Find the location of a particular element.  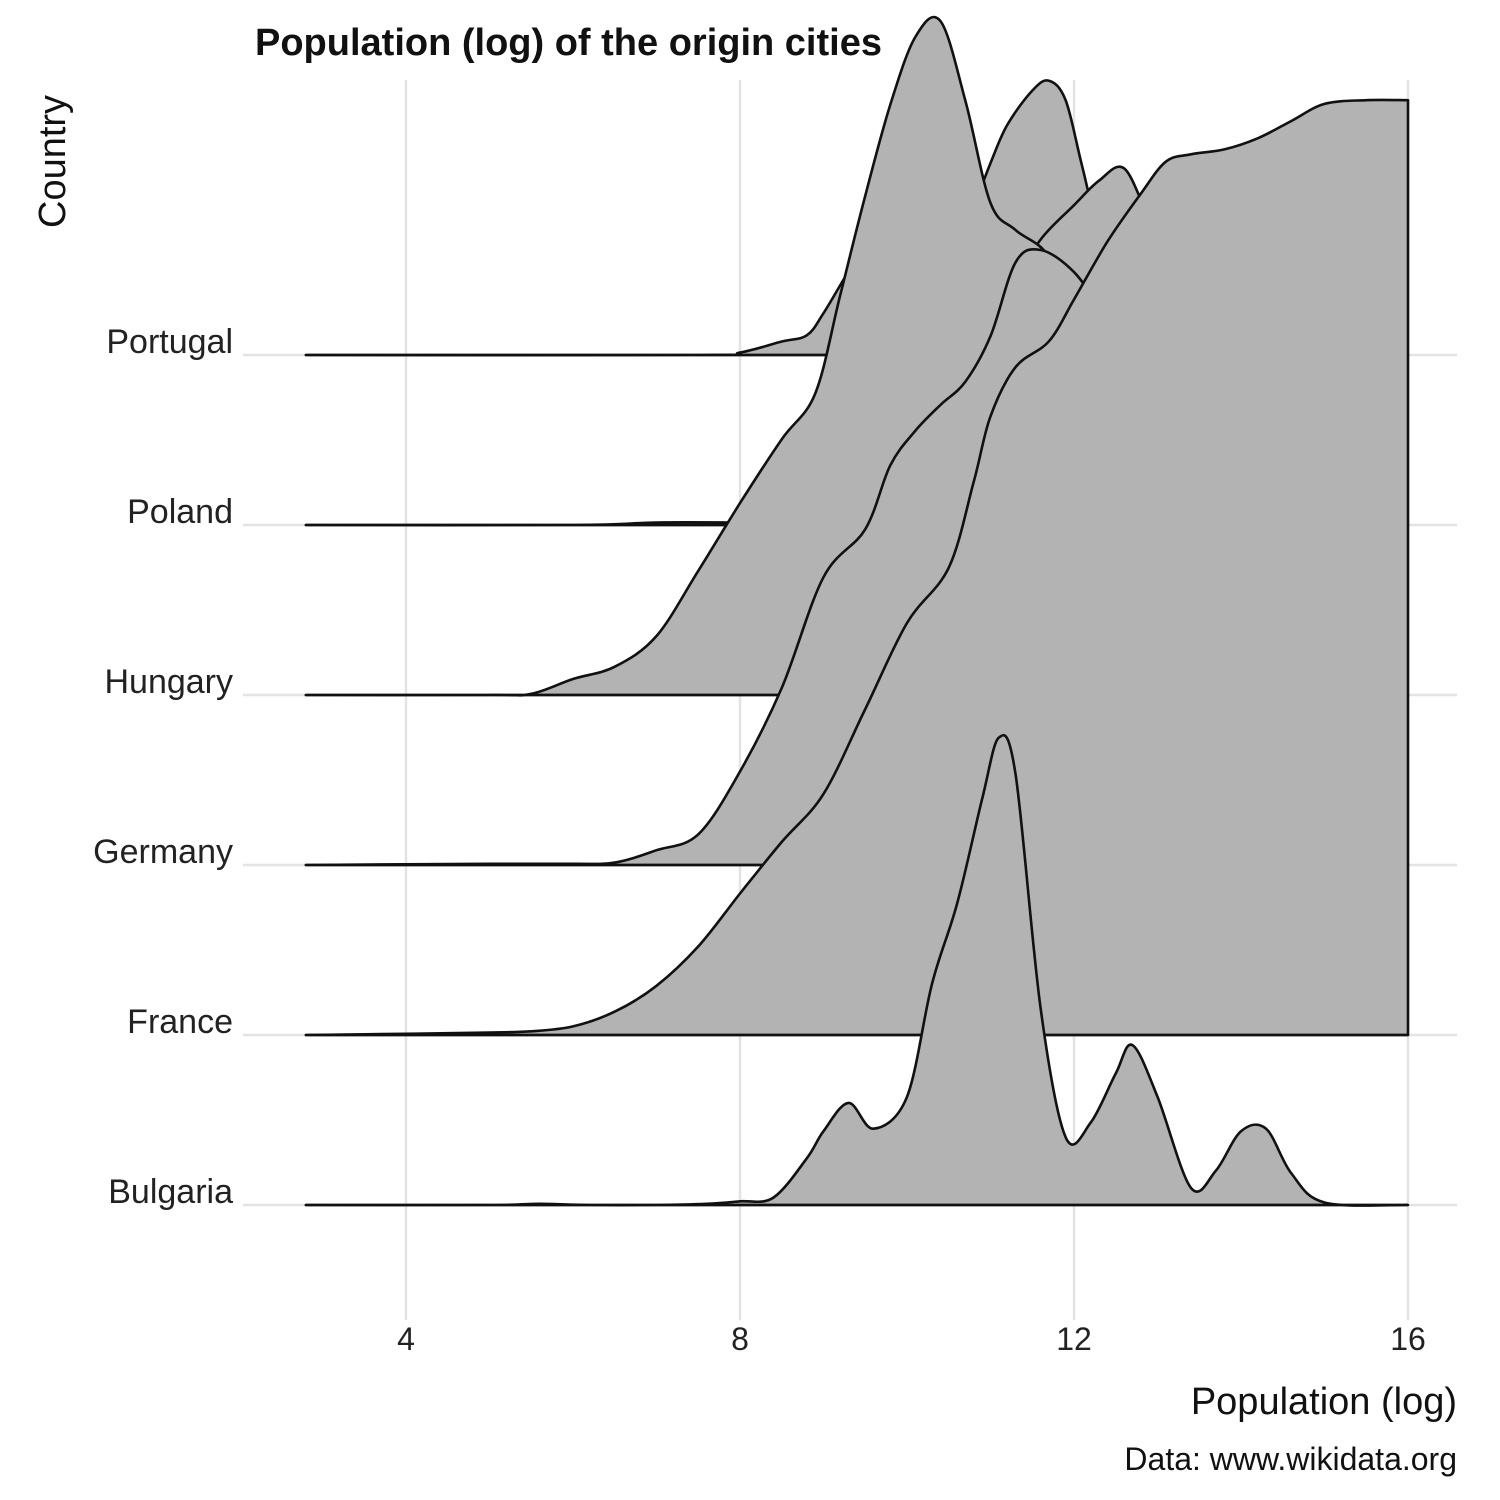

category-label-bulgaria: Bulgaria is located at coordinates (170, 1192).